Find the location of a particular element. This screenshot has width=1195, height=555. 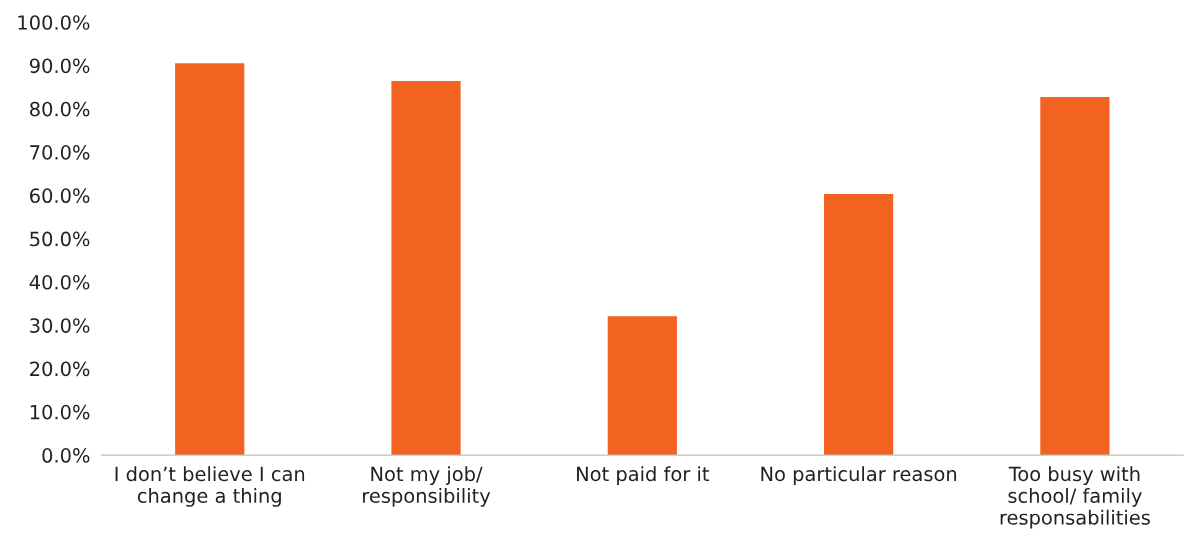

y-tick-label: 40.0% is located at coordinates (59, 282).